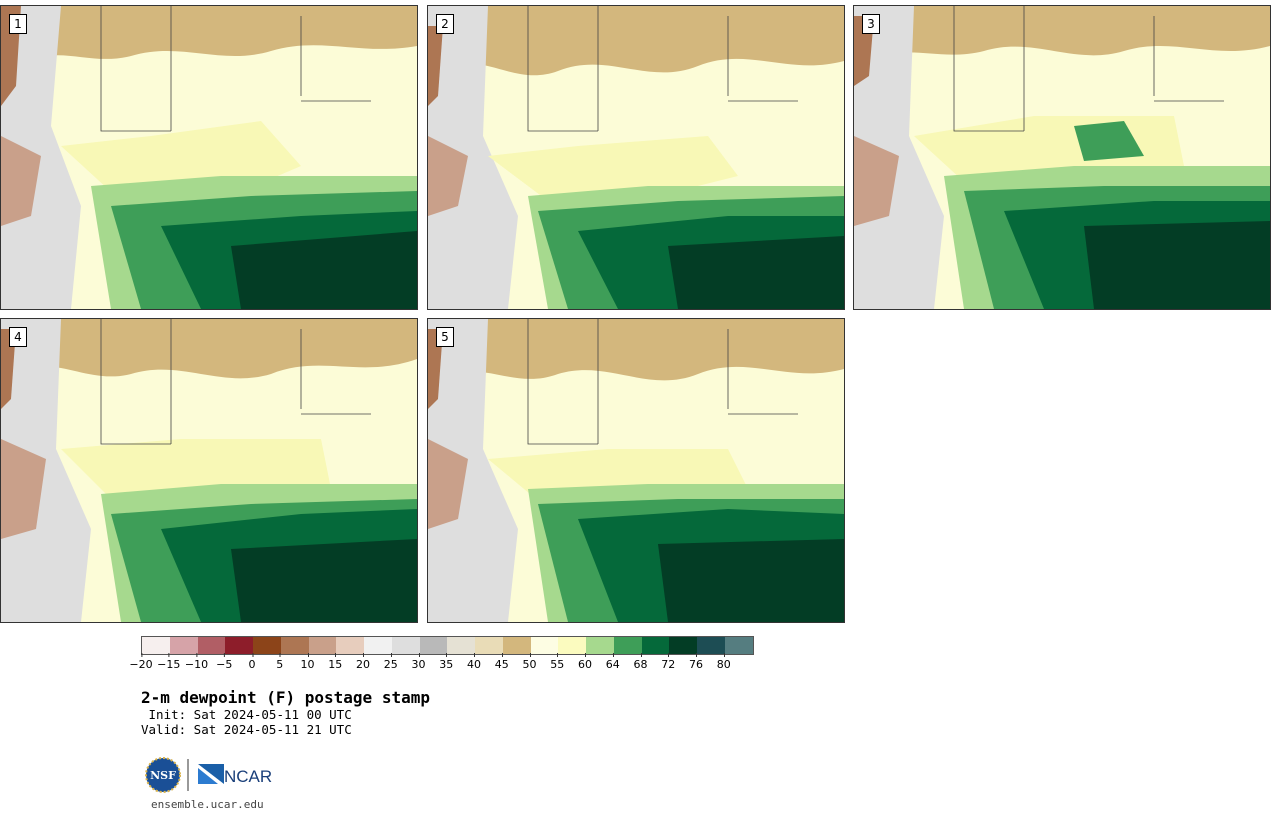 Image resolution: width=1280 pixels, height=815 pixels. Describe the element at coordinates (557, 662) in the screenshot. I see `colorbar-tick-label: 55` at that location.